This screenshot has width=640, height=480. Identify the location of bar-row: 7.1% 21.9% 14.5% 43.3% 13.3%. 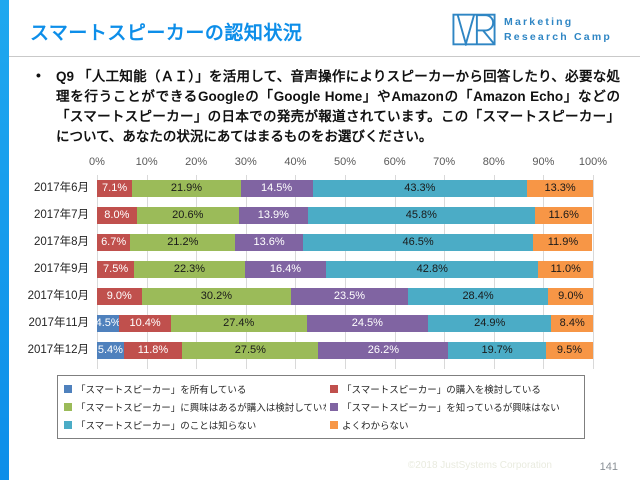
(345, 188).